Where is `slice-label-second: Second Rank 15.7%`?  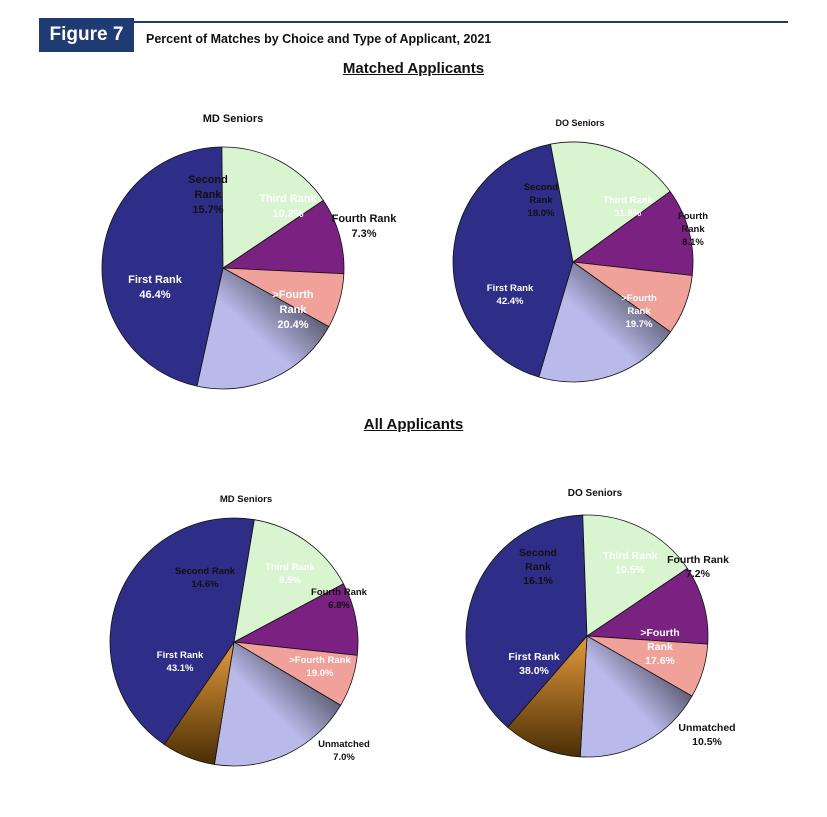
slice-label-second: Second Rank 15.7% is located at coordinates (208, 195).